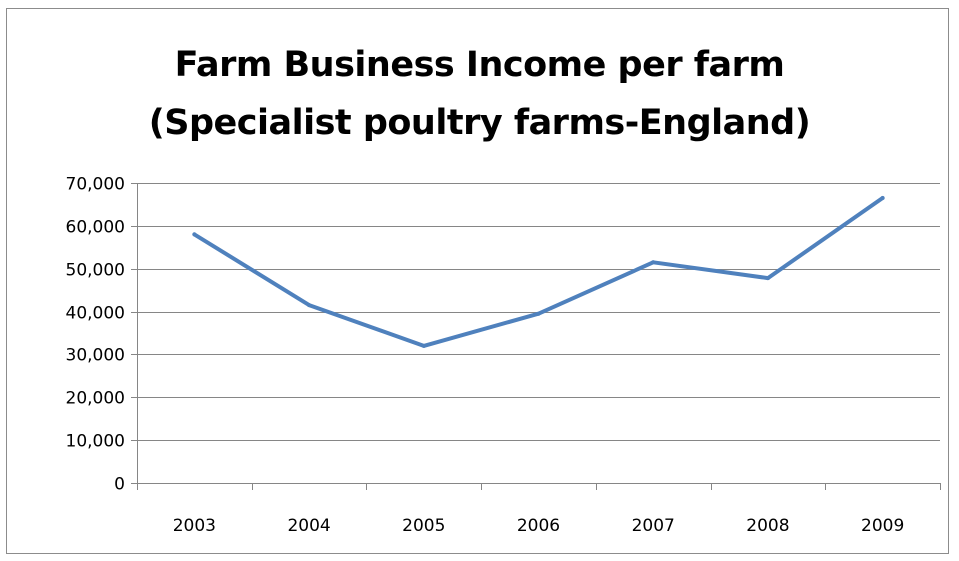 The width and height of the screenshot is (959, 561). What do you see at coordinates (479, 123) in the screenshot?
I see `chart-subtitle: (Specialist poultry farms-England)` at bounding box center [479, 123].